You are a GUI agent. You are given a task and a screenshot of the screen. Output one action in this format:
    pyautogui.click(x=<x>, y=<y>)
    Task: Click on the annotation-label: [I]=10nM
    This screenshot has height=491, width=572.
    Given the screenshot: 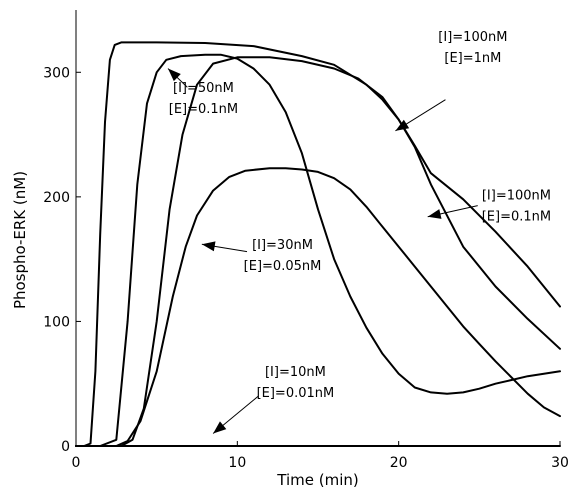 What is the action you would take?
    pyautogui.click(x=295, y=372)
    